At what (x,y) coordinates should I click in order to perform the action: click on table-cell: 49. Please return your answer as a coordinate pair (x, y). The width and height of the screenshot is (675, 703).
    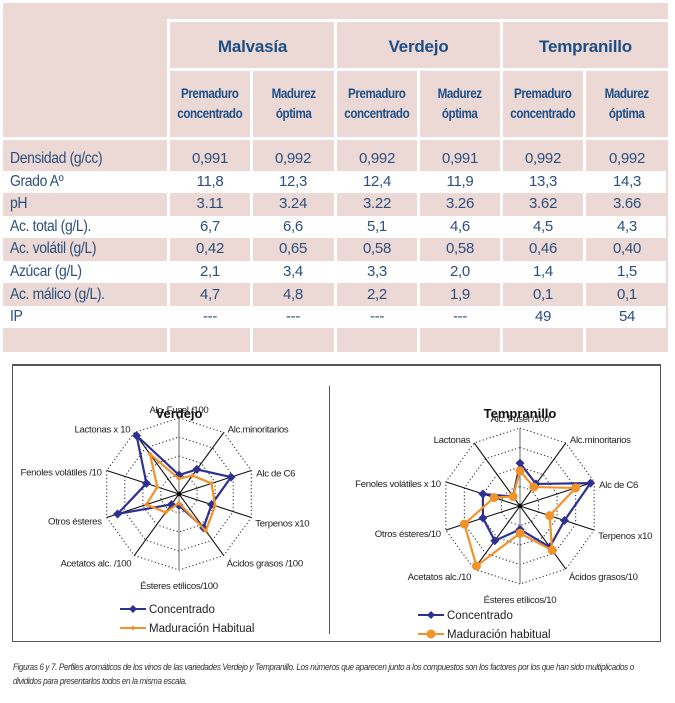
    Looking at the image, I should click on (543, 317).